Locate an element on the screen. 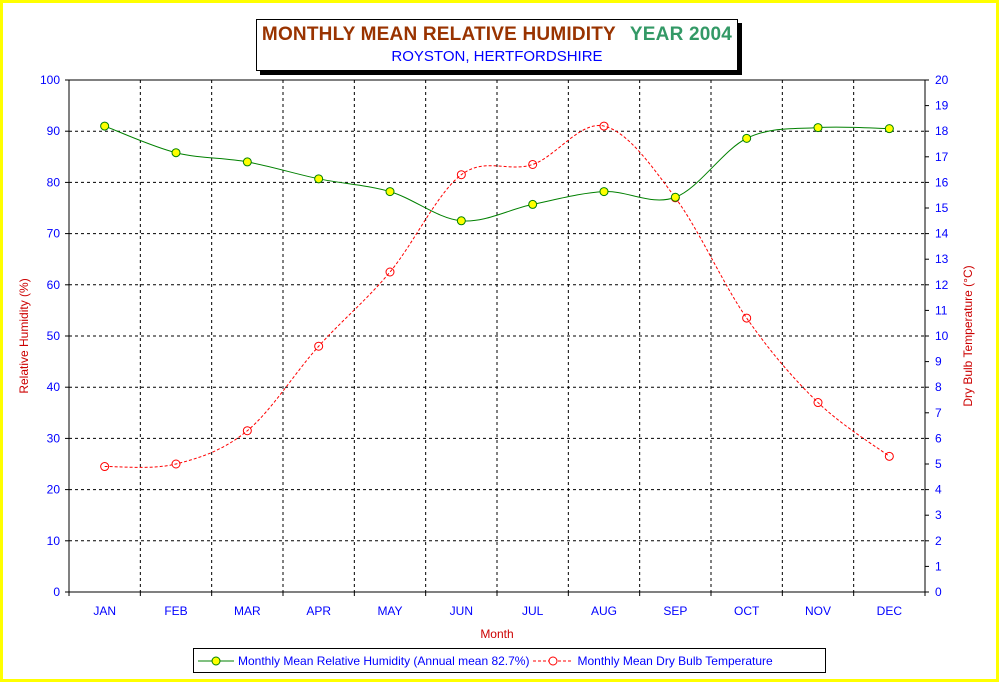 The height and width of the screenshot is (682, 999). y2-tick-label: 8 is located at coordinates (938, 387).